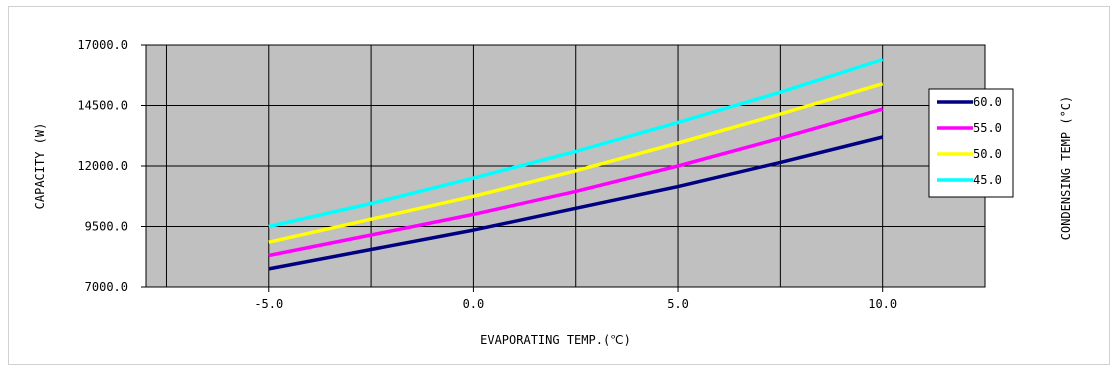 The image size is (1118, 373). I want to click on y-tick-label: 7000.0, so click(106, 287).